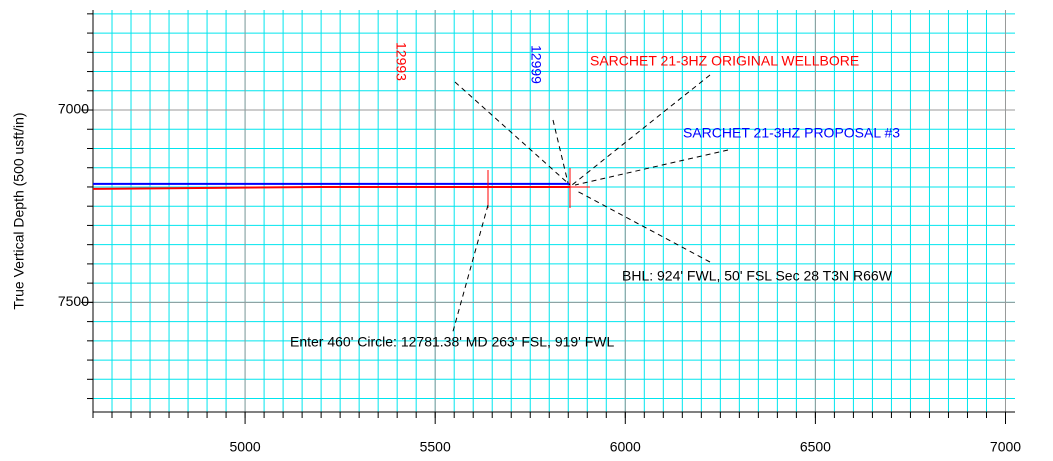  I want to click on well-label: SARCHET 21-3HZ PROPOSAL #3, so click(791, 133).